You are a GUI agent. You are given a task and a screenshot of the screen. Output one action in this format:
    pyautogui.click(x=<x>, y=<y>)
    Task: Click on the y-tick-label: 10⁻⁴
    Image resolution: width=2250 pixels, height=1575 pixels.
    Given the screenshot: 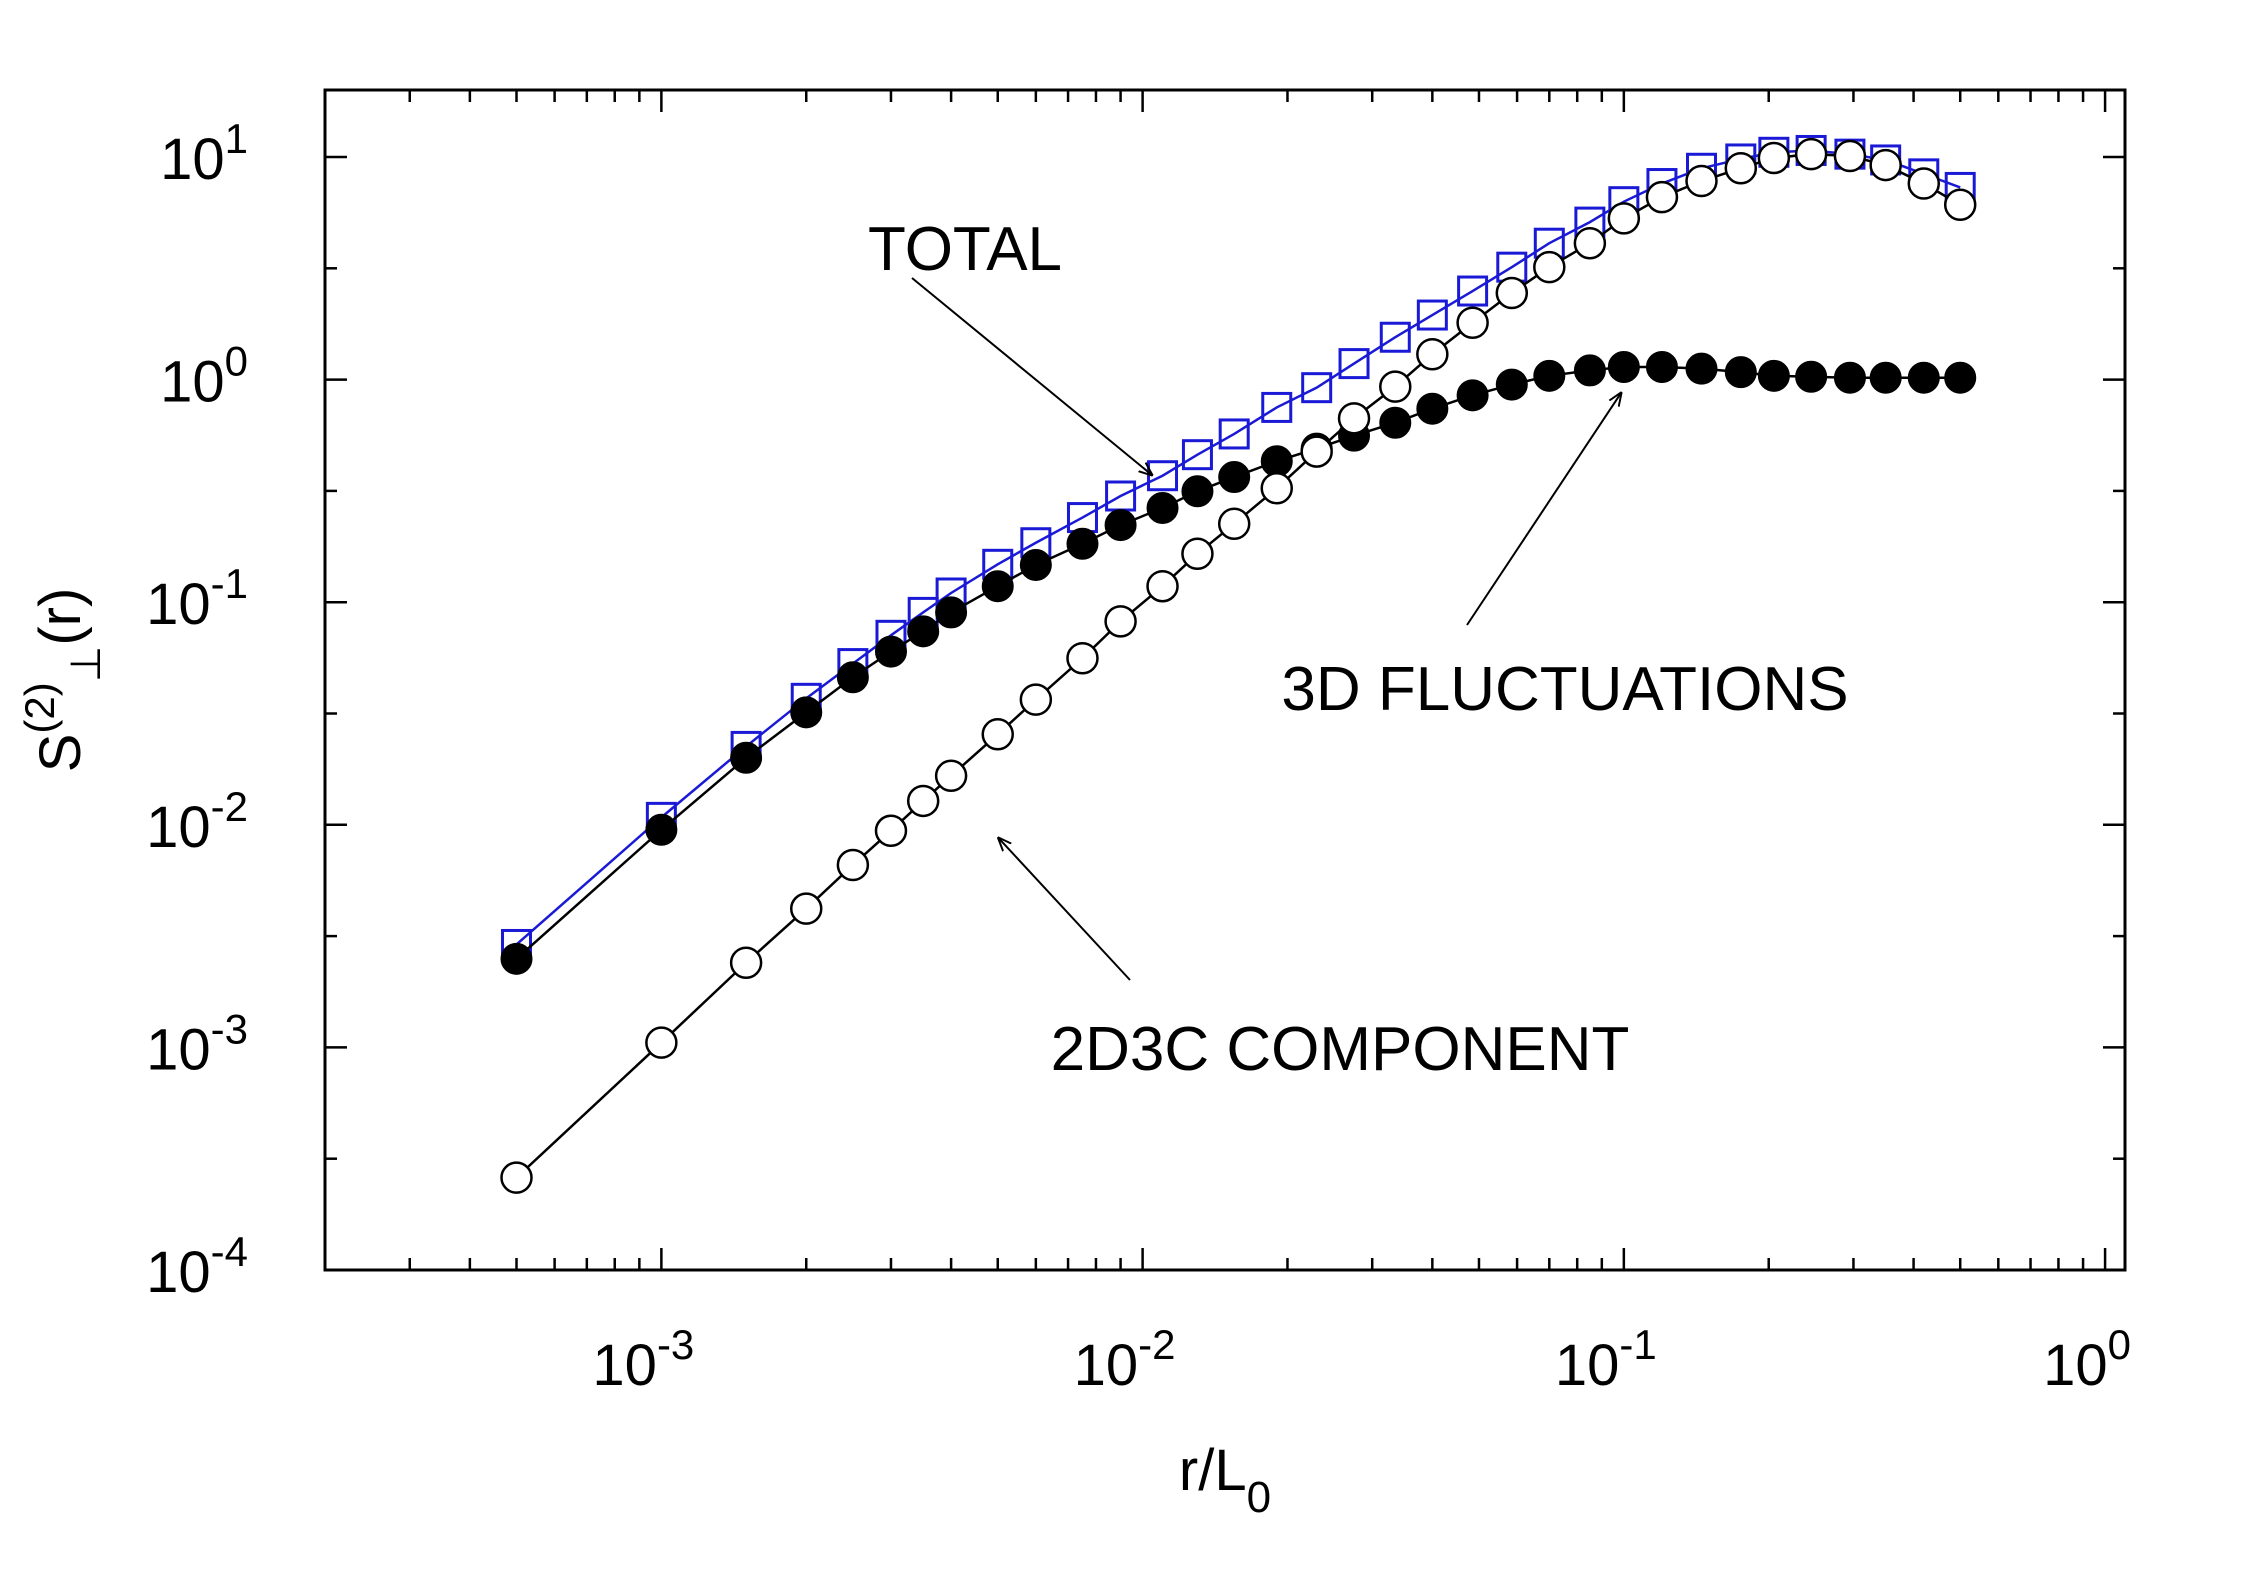 What is the action you would take?
    pyautogui.click(x=197, y=1266)
    